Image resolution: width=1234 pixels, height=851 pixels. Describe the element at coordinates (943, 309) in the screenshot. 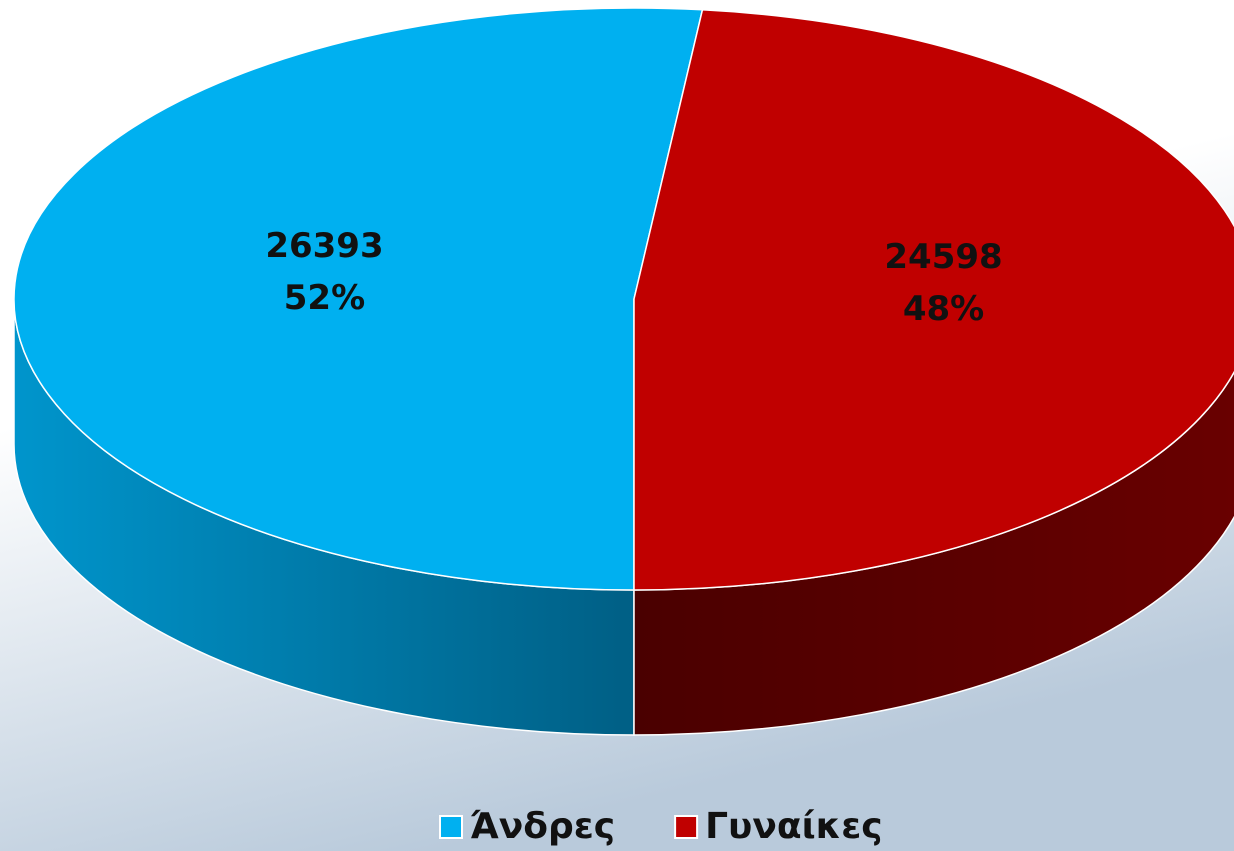

I see `data-label-percent: 48%` at that location.